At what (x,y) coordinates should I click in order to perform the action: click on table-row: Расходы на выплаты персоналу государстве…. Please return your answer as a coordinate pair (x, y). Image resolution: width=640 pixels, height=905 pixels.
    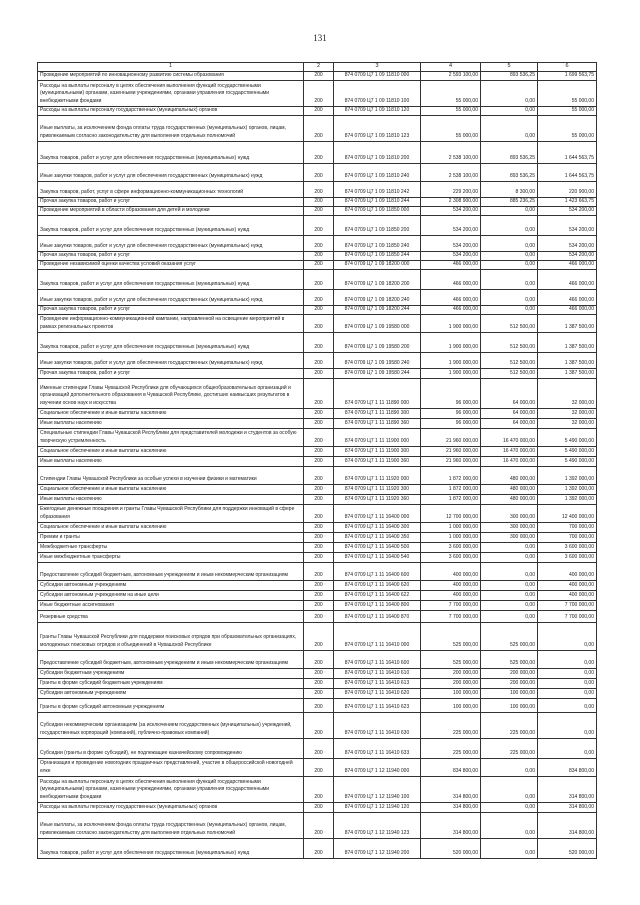
    Looking at the image, I should click on (317, 110).